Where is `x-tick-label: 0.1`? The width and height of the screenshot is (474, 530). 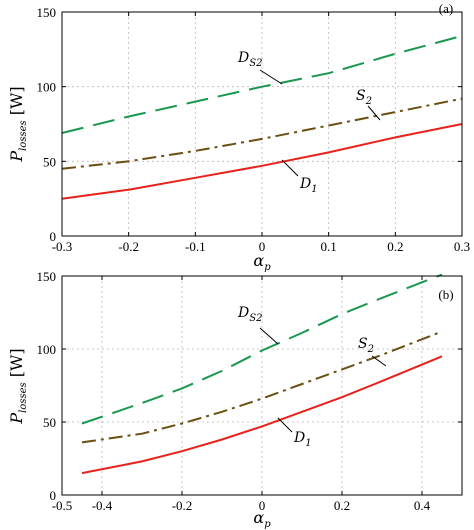 x-tick-label: 0.1 is located at coordinates (329, 246).